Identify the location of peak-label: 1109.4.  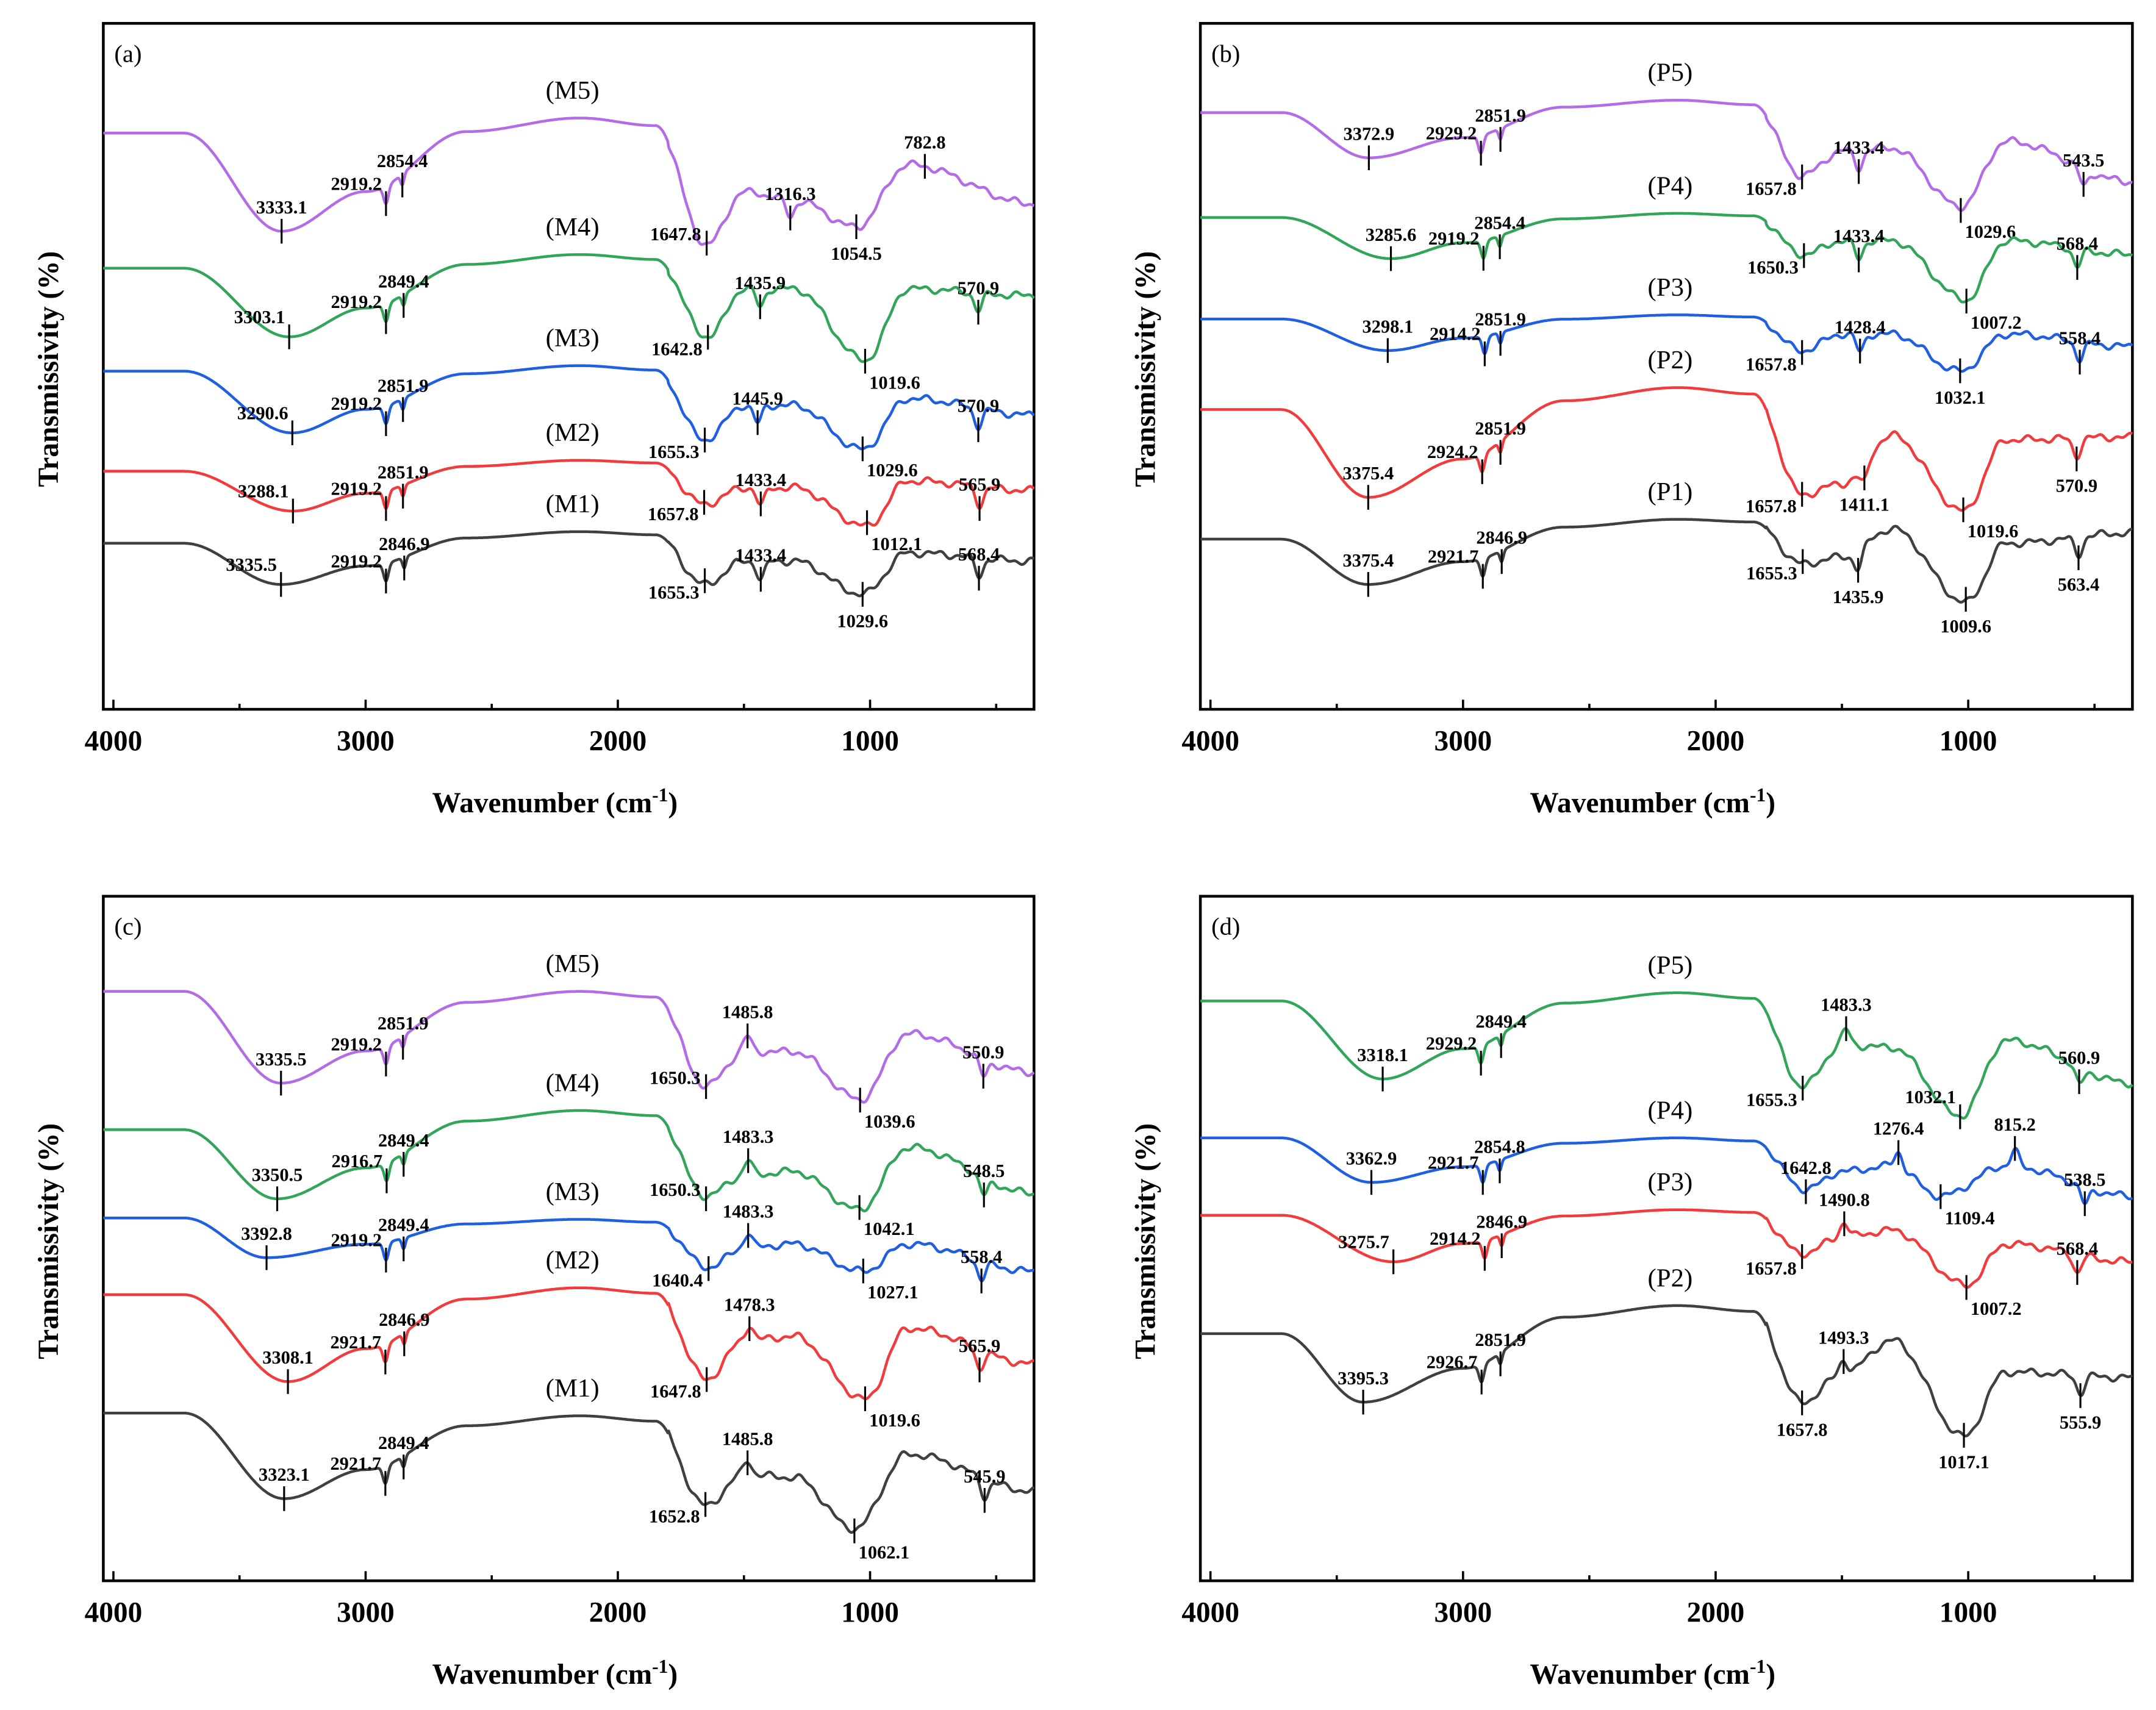
(1970, 1217).